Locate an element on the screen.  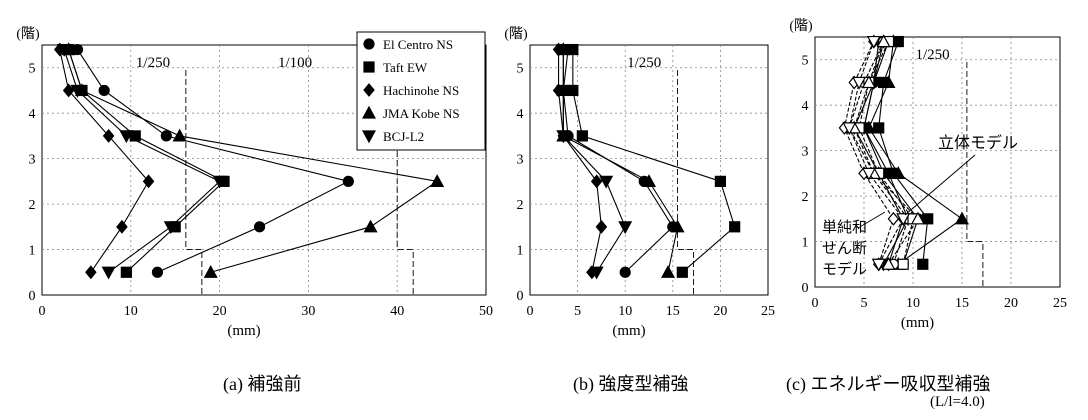
x-tick-label: 10 is located at coordinates (913, 303).